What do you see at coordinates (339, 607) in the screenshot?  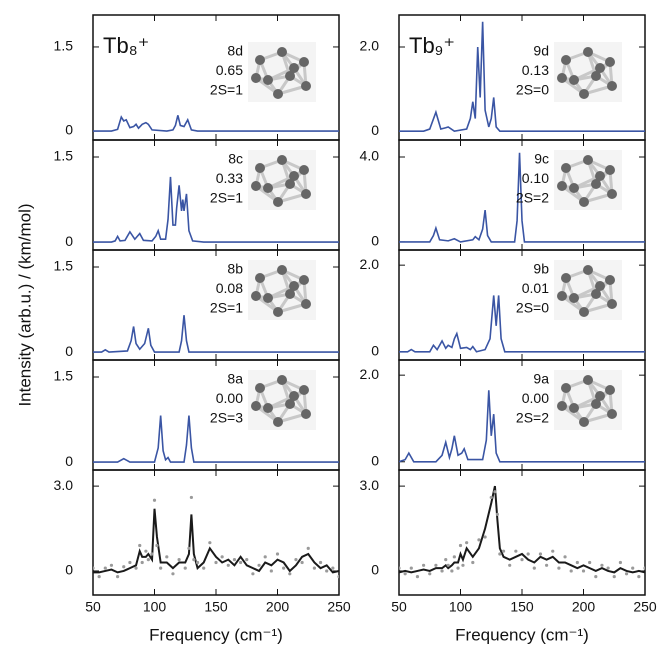 I see `x-tick-label: 250` at bounding box center [339, 607].